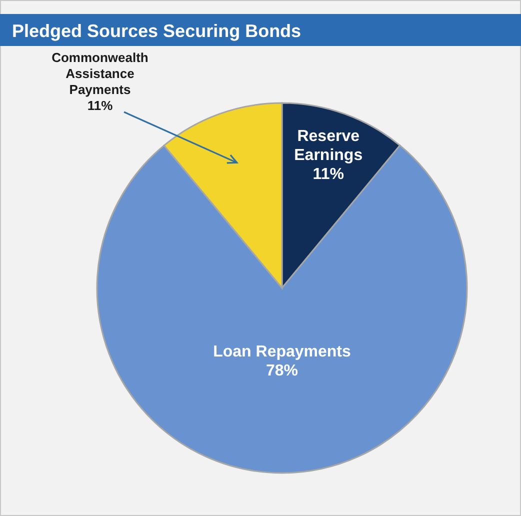  I want to click on slice-label: Loan Repayments, so click(282, 352).